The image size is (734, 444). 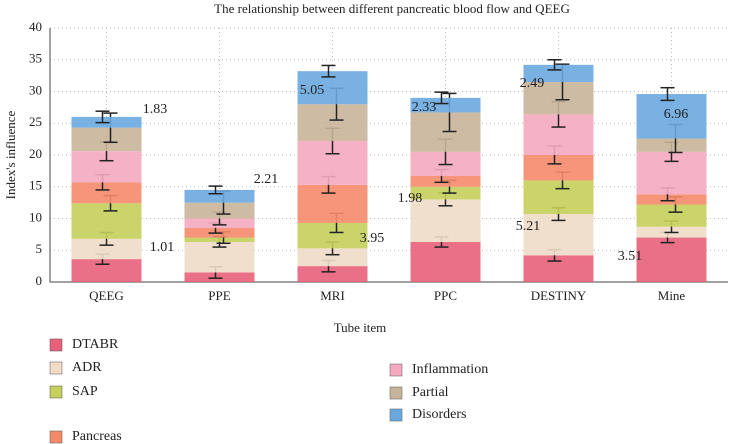 What do you see at coordinates (35, 153) in the screenshot?
I see `y-tick-label: 20` at bounding box center [35, 153].